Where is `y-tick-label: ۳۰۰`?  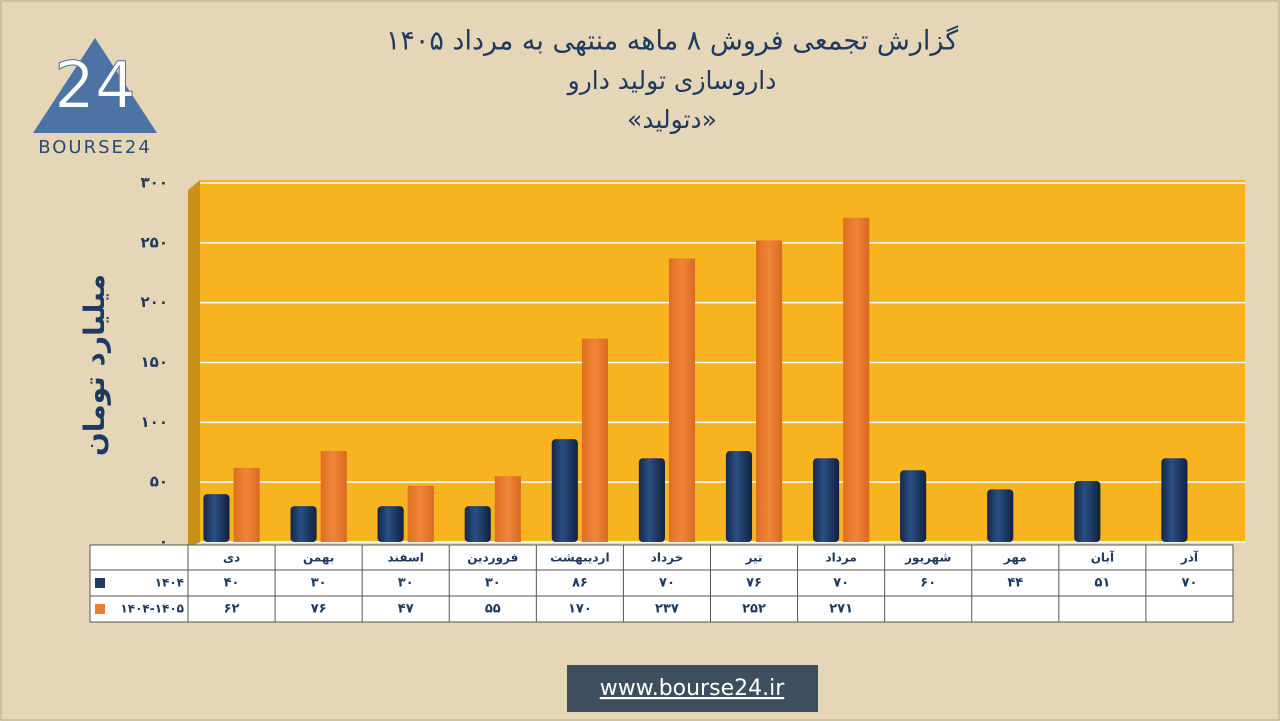 y-tick-label: ۳۰۰ is located at coordinates (154, 183).